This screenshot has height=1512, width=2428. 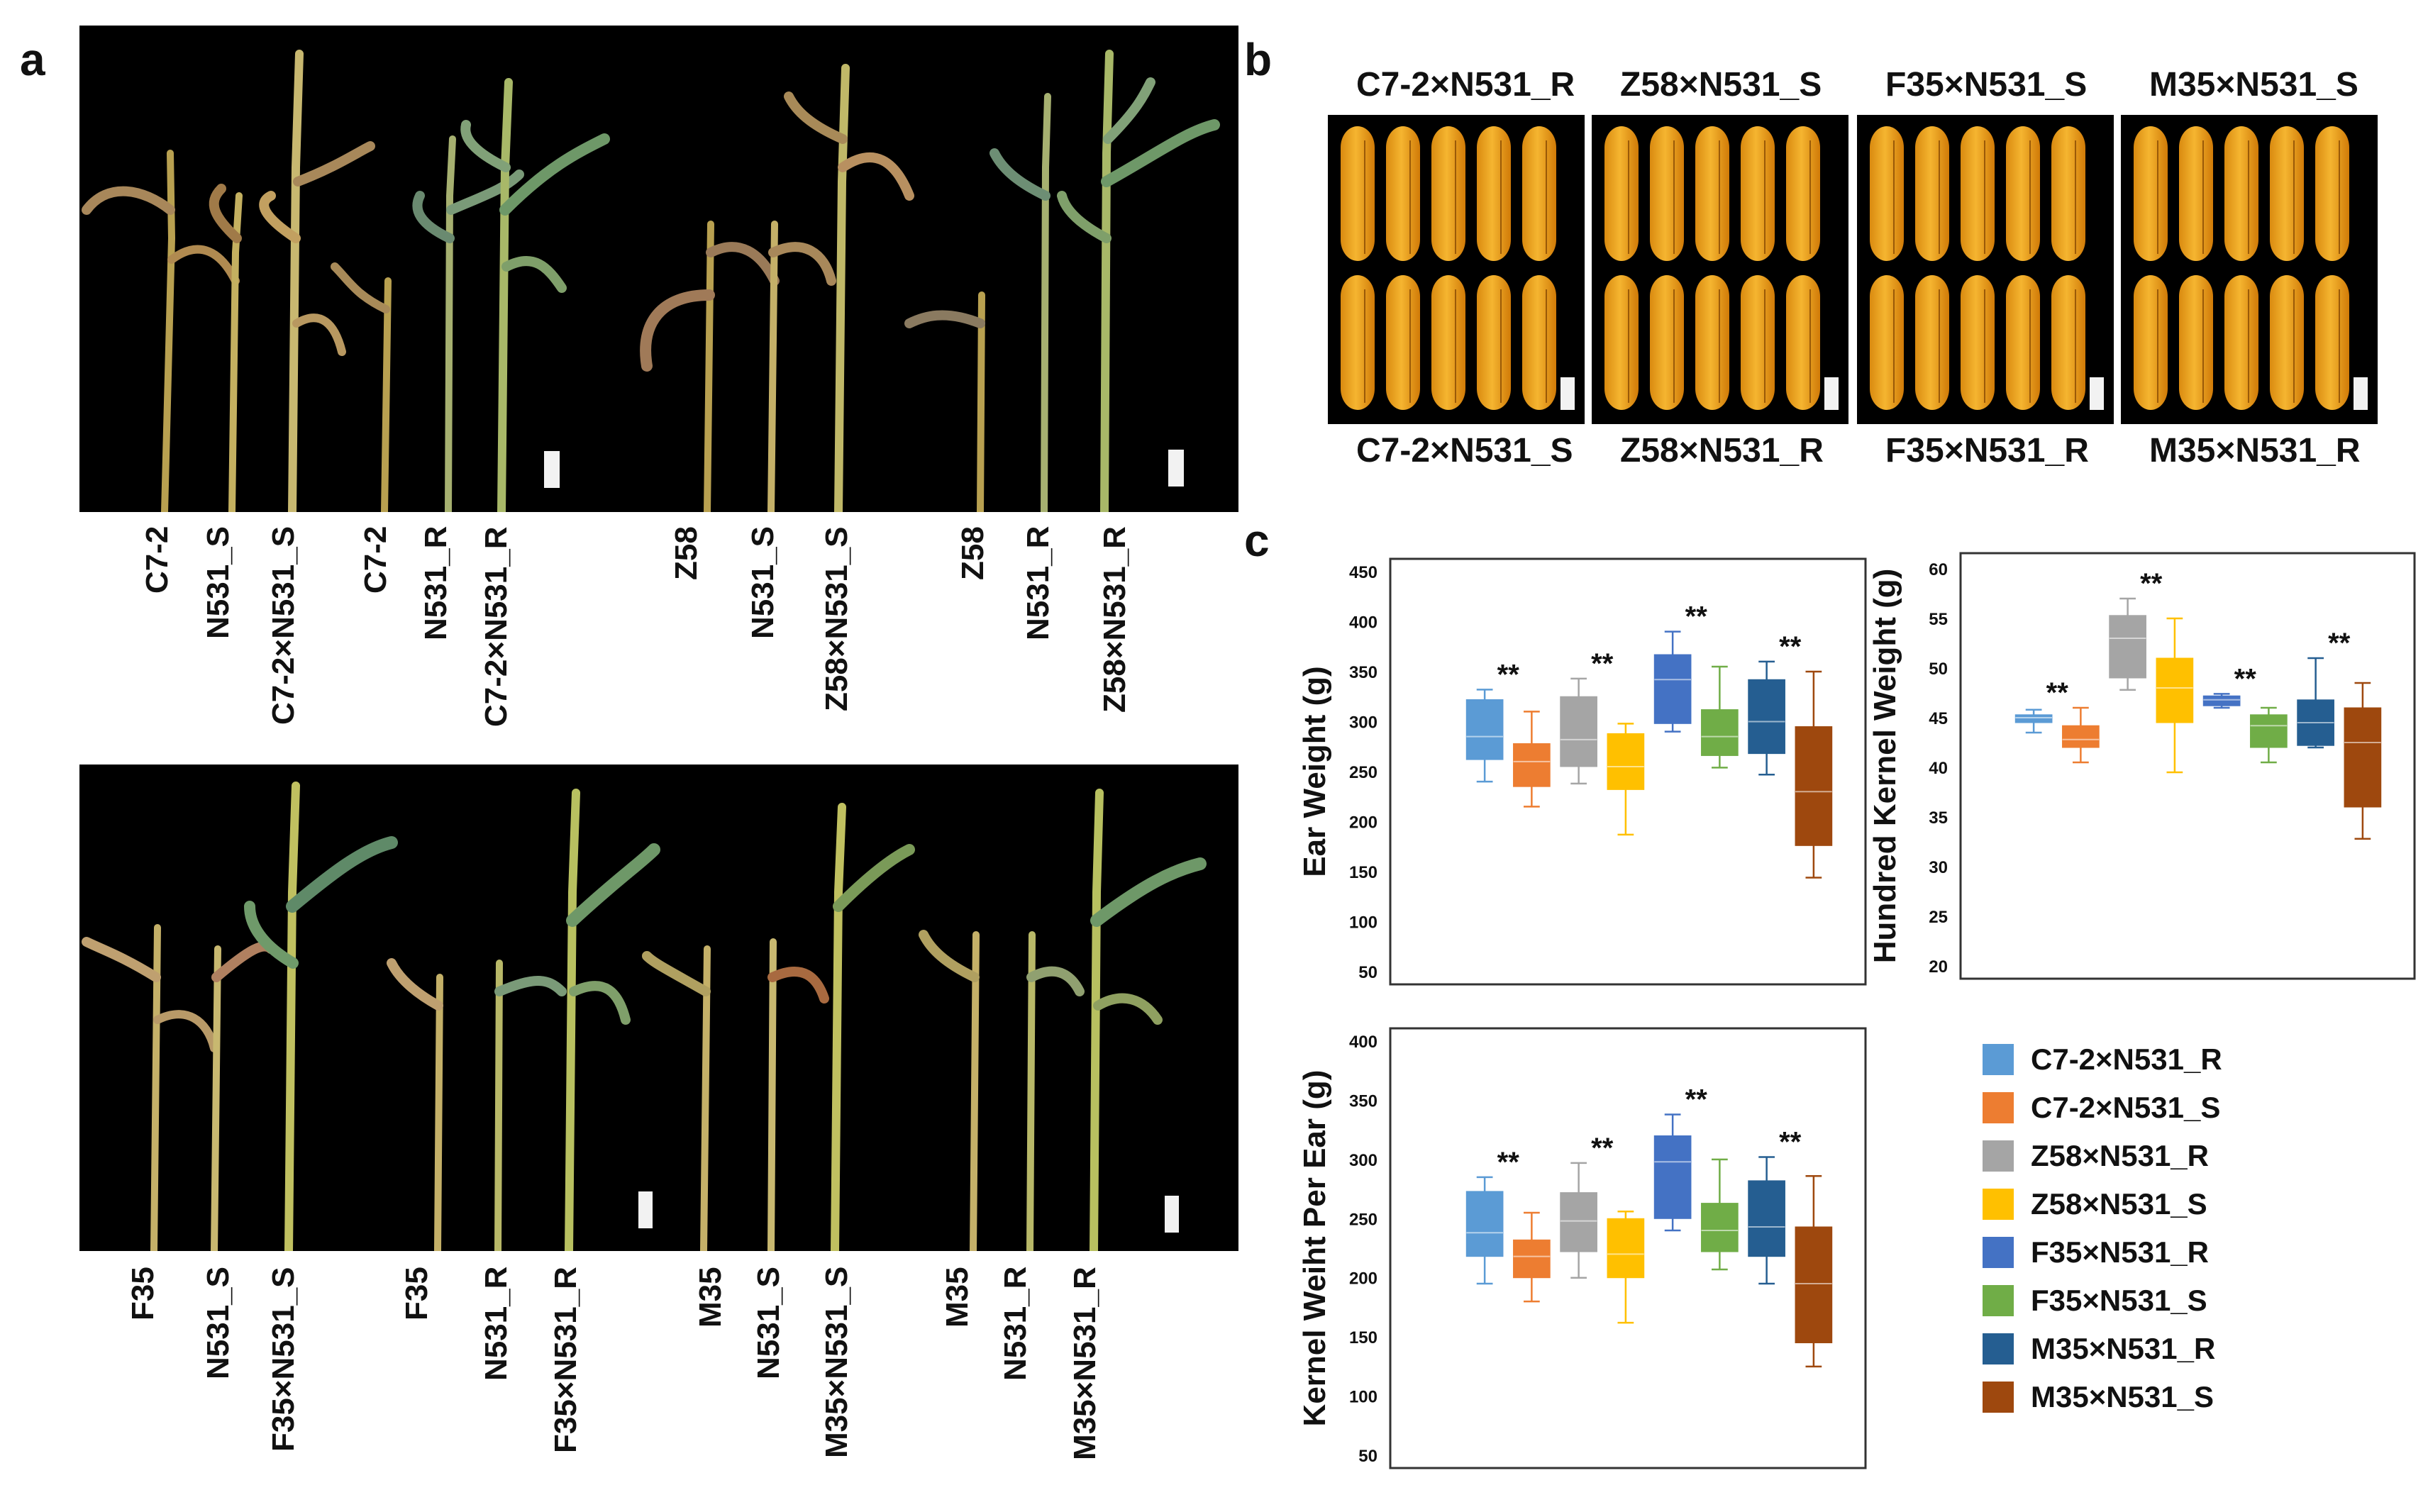 What do you see at coordinates (2119, 1300) in the screenshot?
I see `legend-label: F35×N531_S` at bounding box center [2119, 1300].